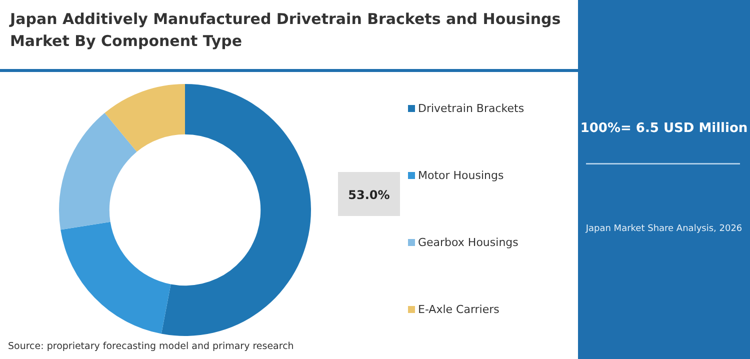 The image size is (750, 359). What do you see at coordinates (663, 229) in the screenshot?
I see `text: Japan Market Share Analysis, 2026` at bounding box center [663, 229].